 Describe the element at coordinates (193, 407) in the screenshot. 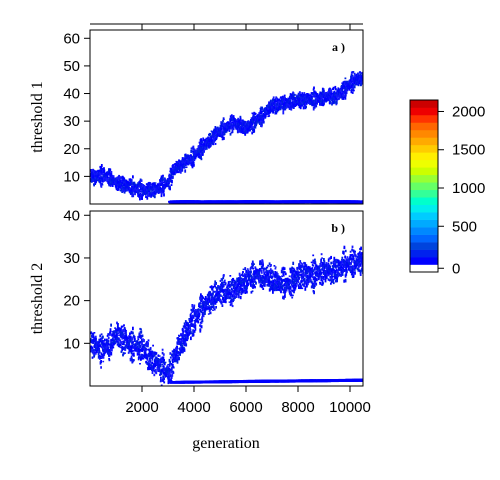

I see `x-tick-label: 4000` at that location.